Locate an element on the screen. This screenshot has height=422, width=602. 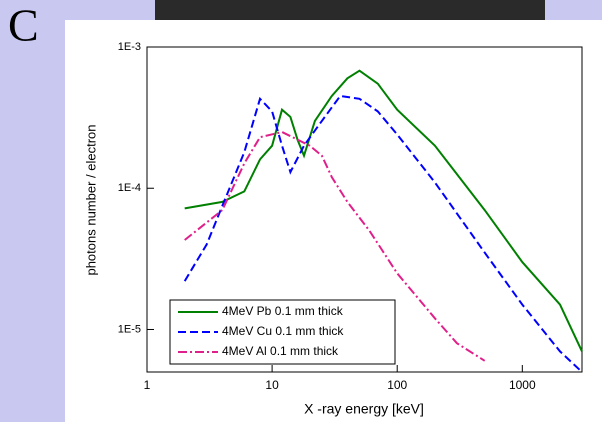
slide-label: C is located at coordinates (23, 25).